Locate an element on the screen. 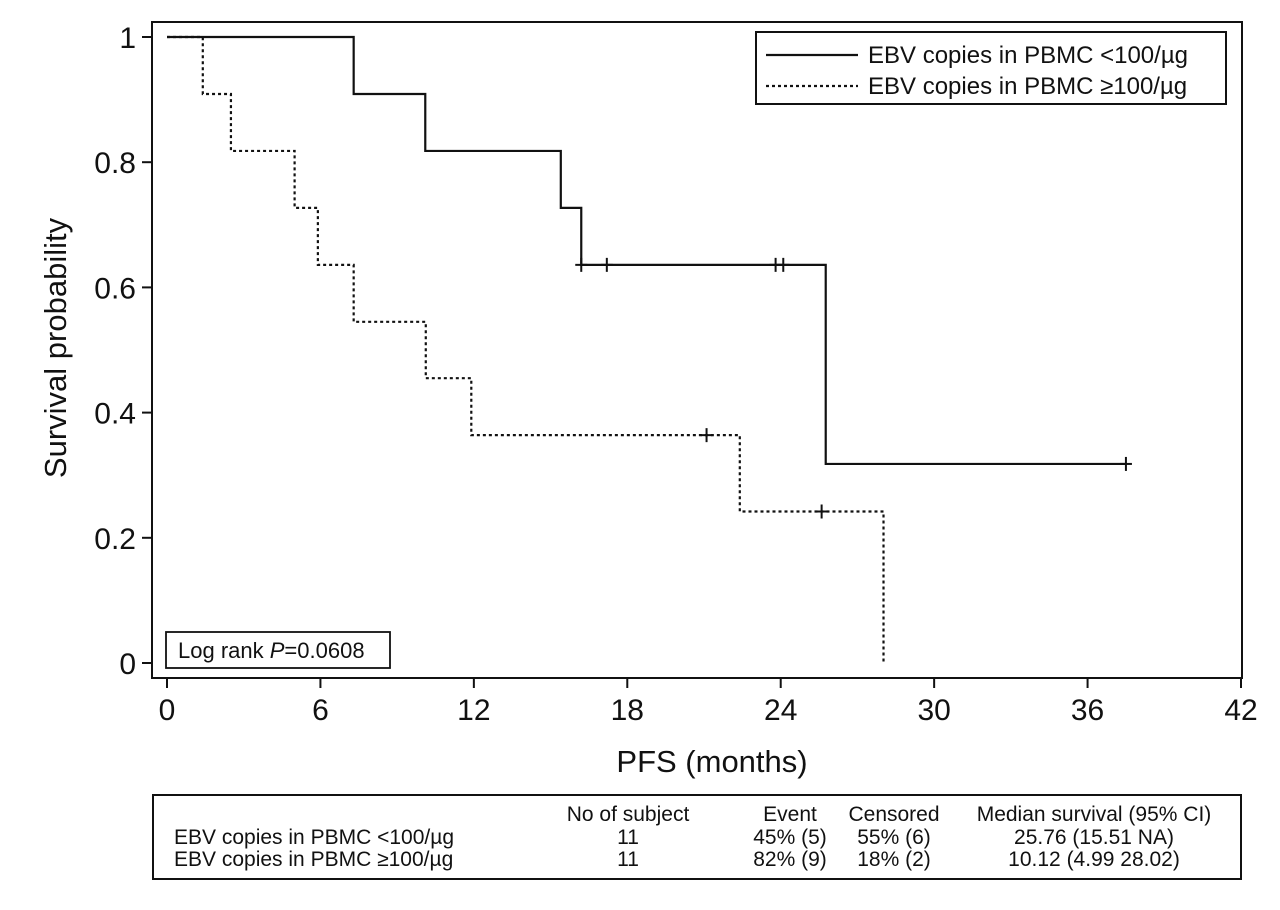 This screenshot has height=910, width=1280. y-tick-label: 0 is located at coordinates (127, 664).